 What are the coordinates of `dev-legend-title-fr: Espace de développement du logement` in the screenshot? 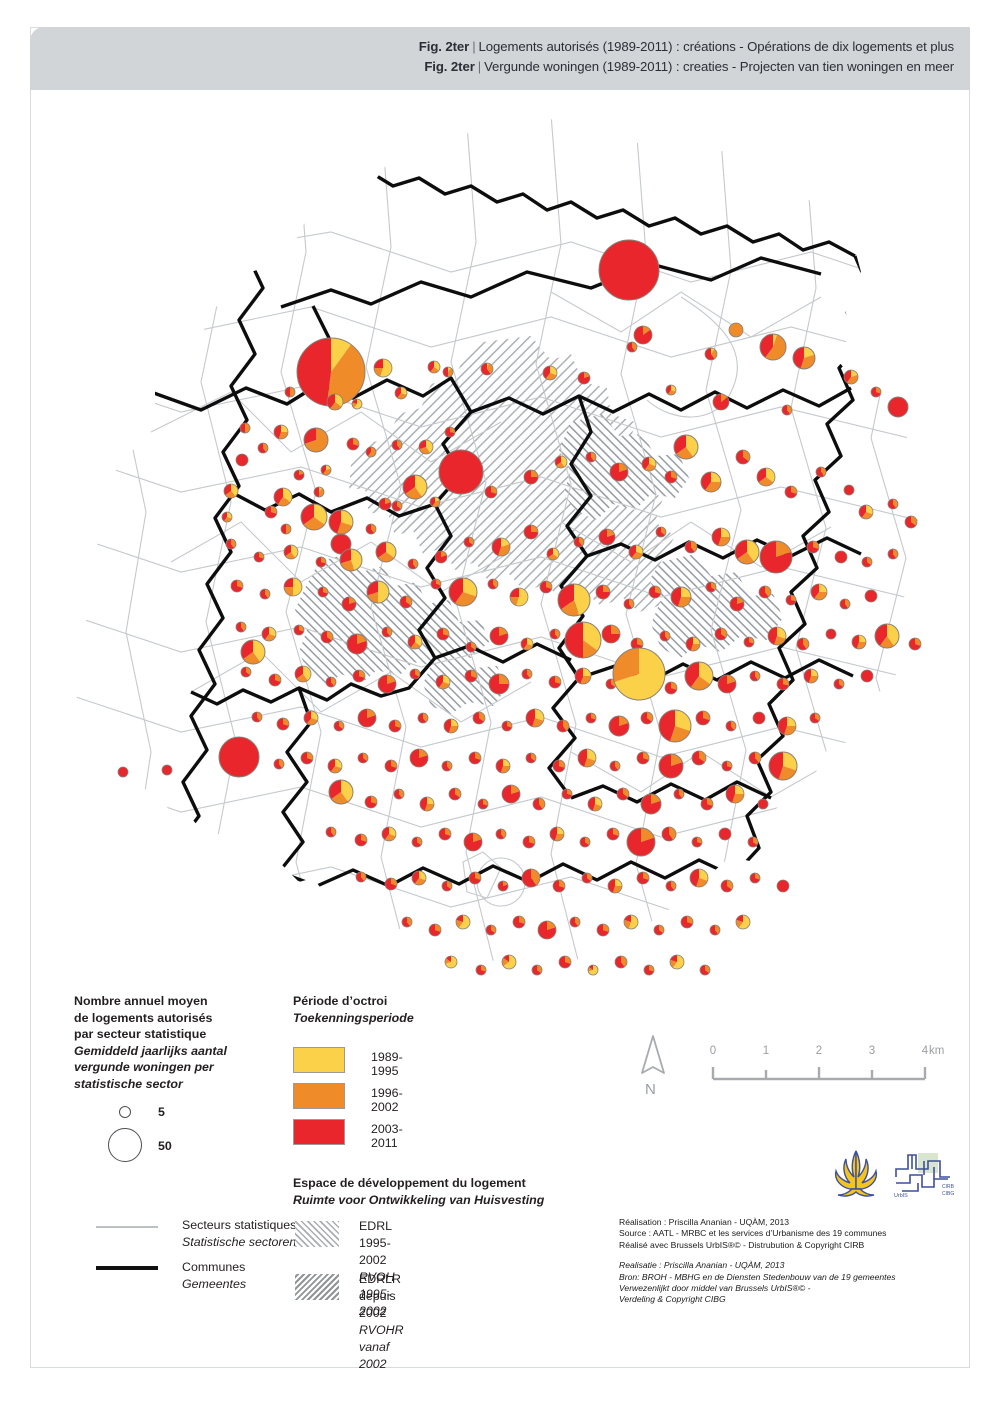 It's located at (409, 1183).